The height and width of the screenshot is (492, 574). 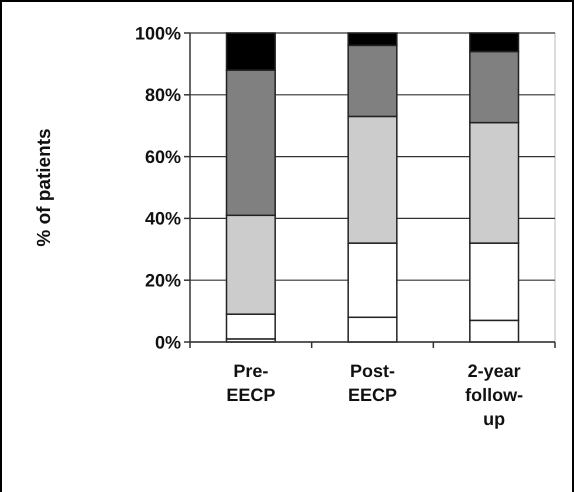 I want to click on y-tick-label: 40%, so click(x=162, y=218).